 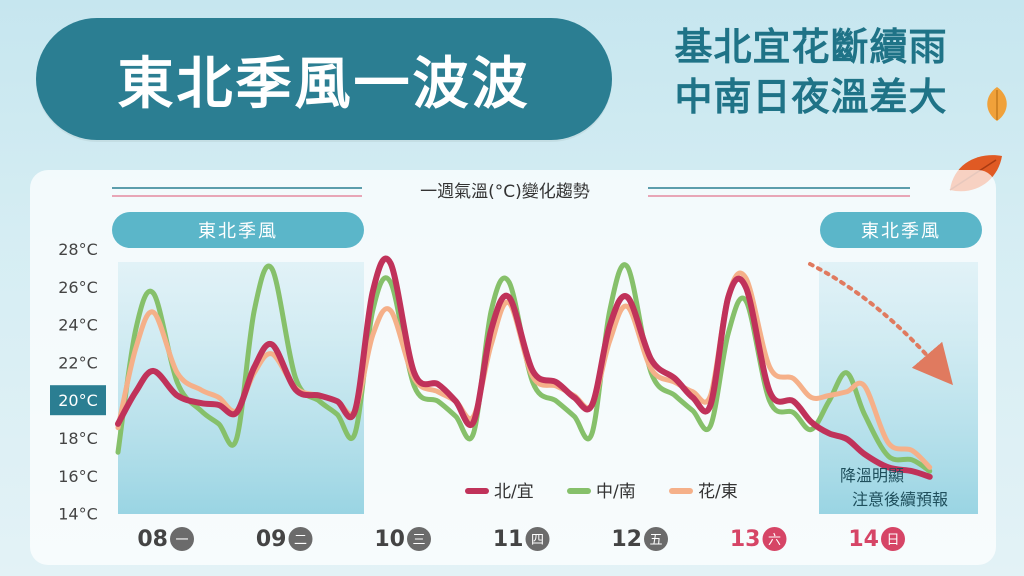 What do you see at coordinates (900, 499) in the screenshot?
I see `annotation-line-2: 注意後續預報` at bounding box center [900, 499].